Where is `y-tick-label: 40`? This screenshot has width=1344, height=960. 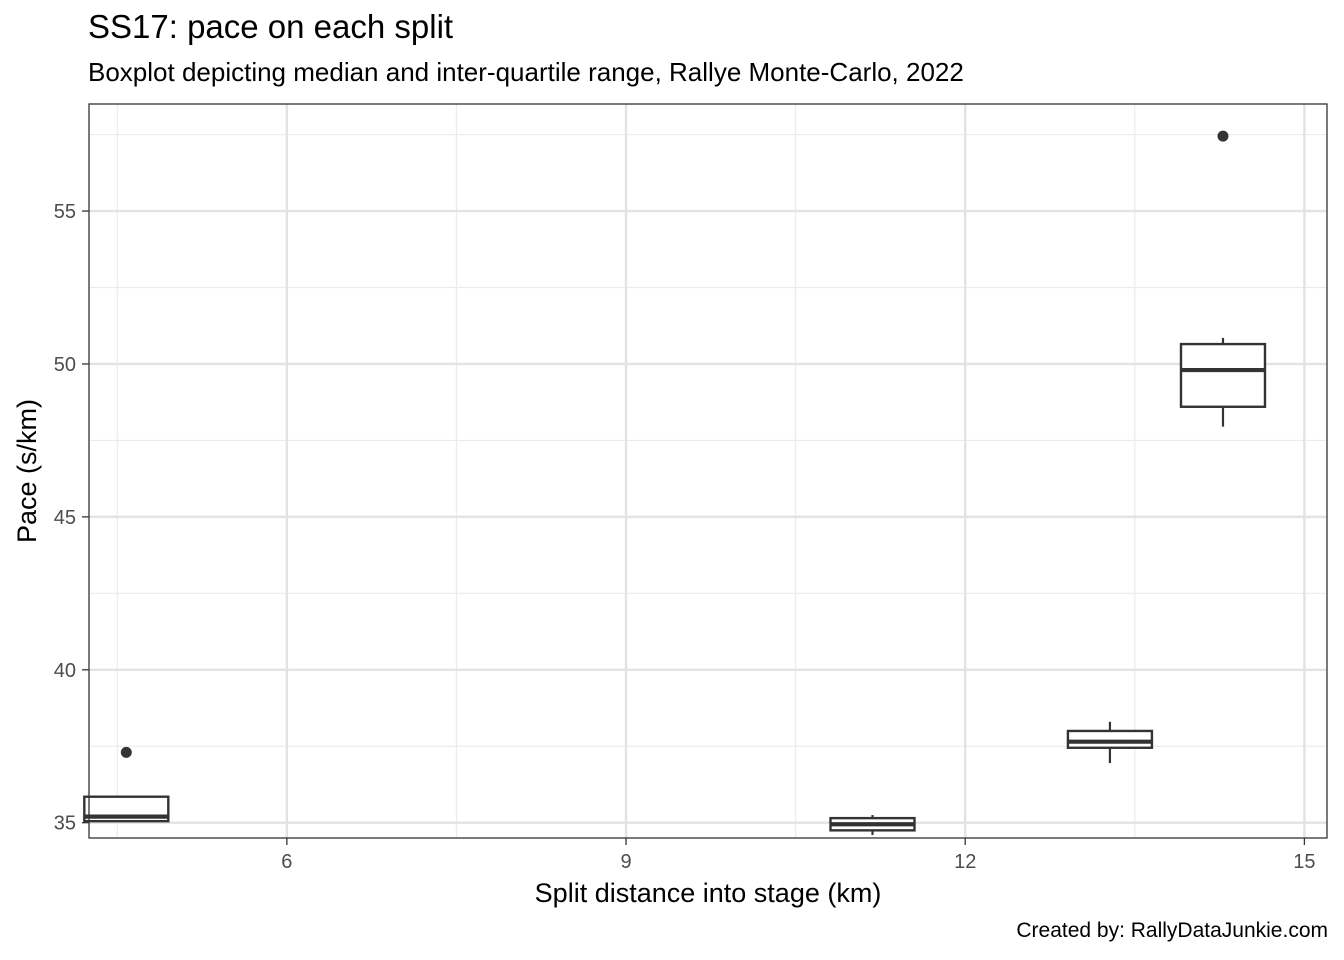
y-tick-label: 40 is located at coordinates (65, 671).